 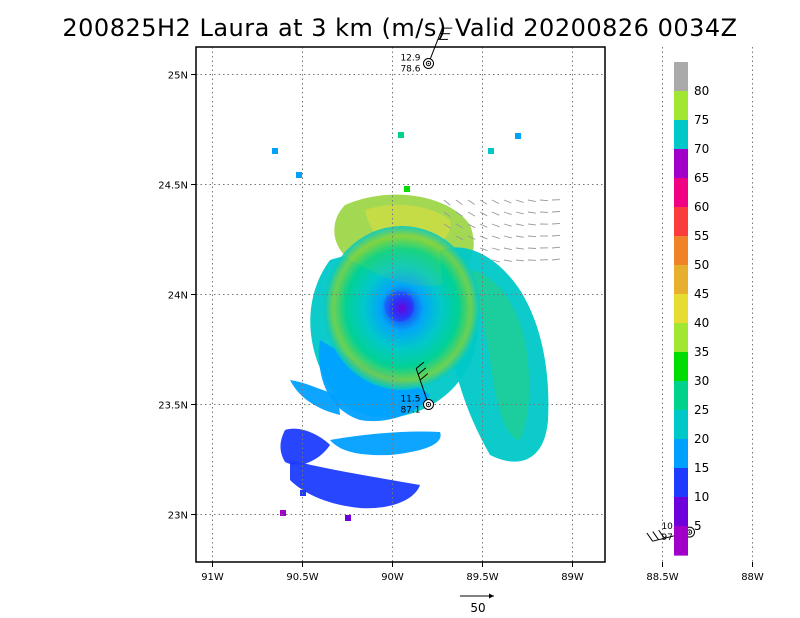 I want to click on y-tick-label: 23.5N, so click(x=173, y=406).